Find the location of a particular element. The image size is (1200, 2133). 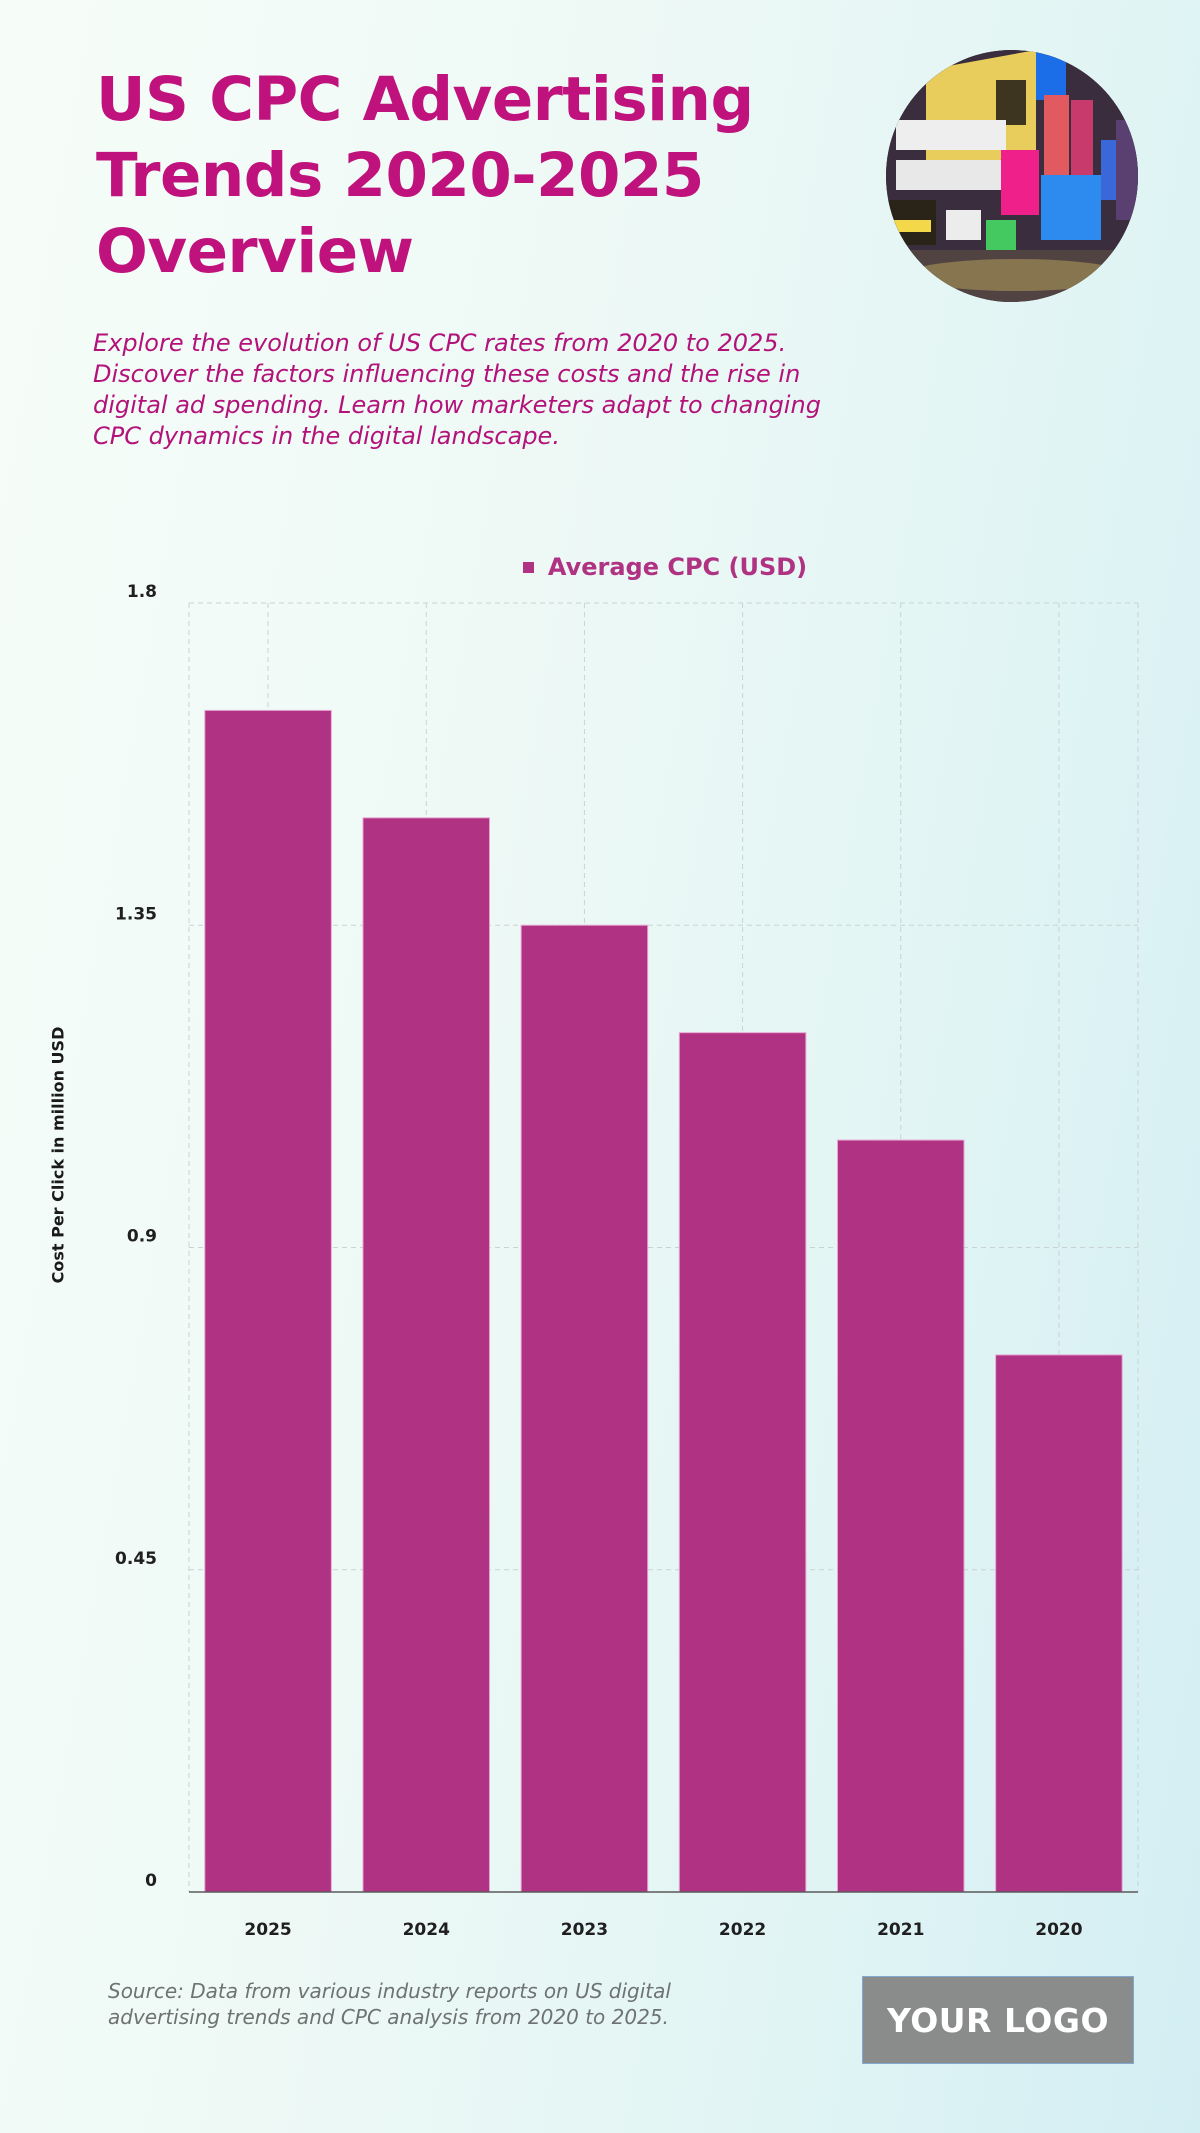

bar-2020 is located at coordinates (1059, 1623).